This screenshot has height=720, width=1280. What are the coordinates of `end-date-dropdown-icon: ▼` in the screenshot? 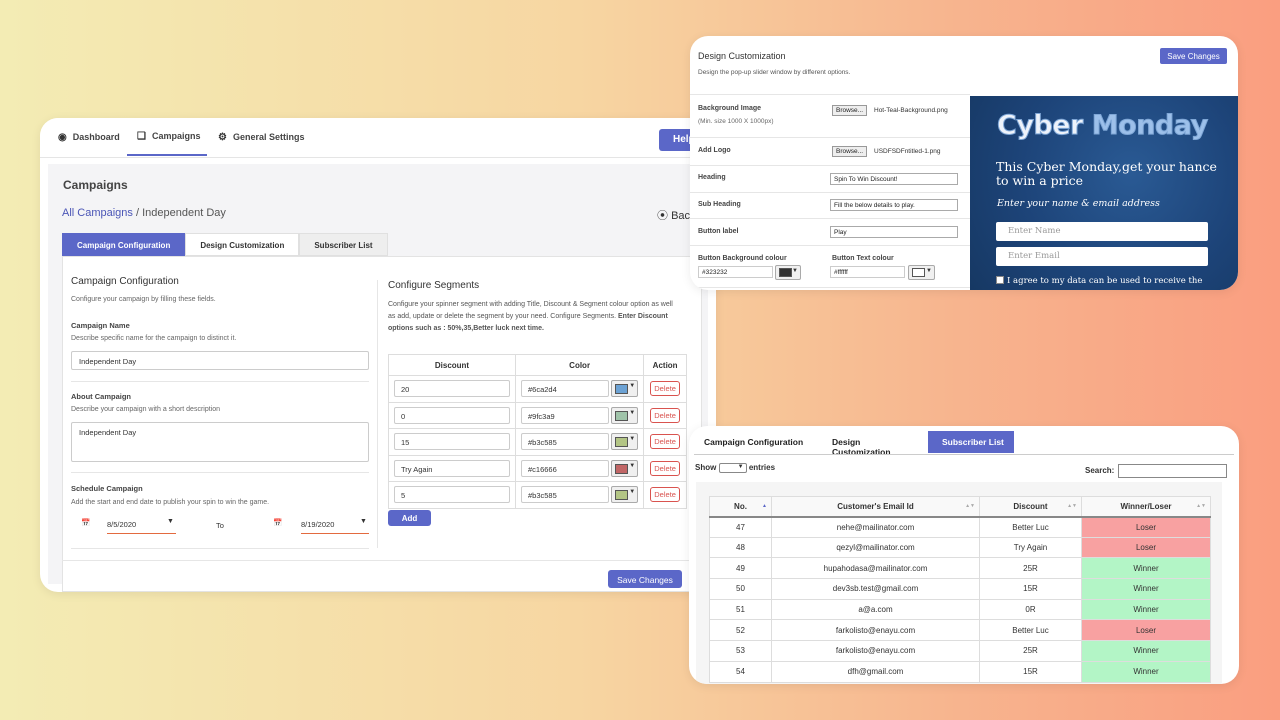 It's located at (363, 521).